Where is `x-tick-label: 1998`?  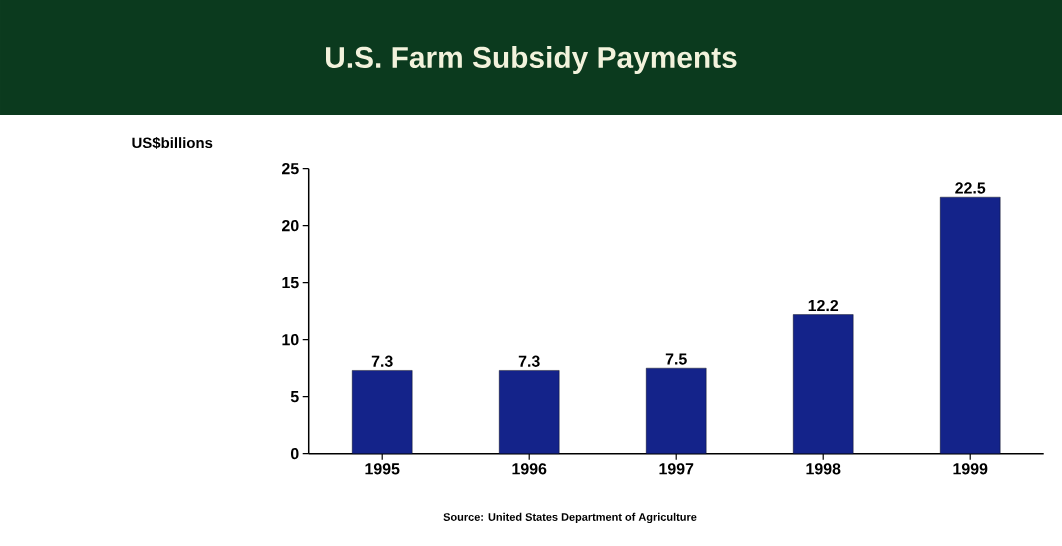 x-tick-label: 1998 is located at coordinates (823, 469).